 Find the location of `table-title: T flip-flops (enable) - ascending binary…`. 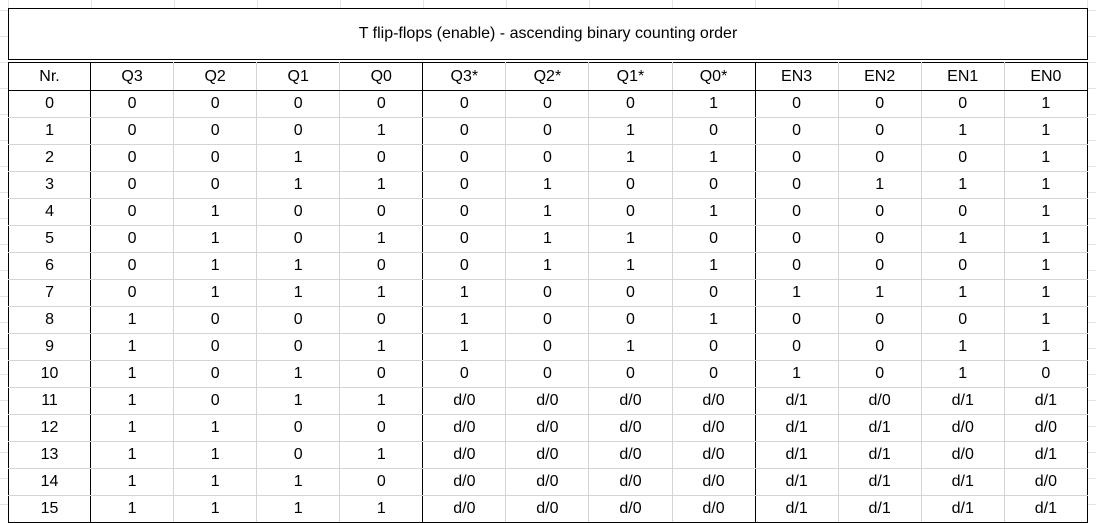

table-title: T flip-flops (enable) - ascending binary… is located at coordinates (548, 34).